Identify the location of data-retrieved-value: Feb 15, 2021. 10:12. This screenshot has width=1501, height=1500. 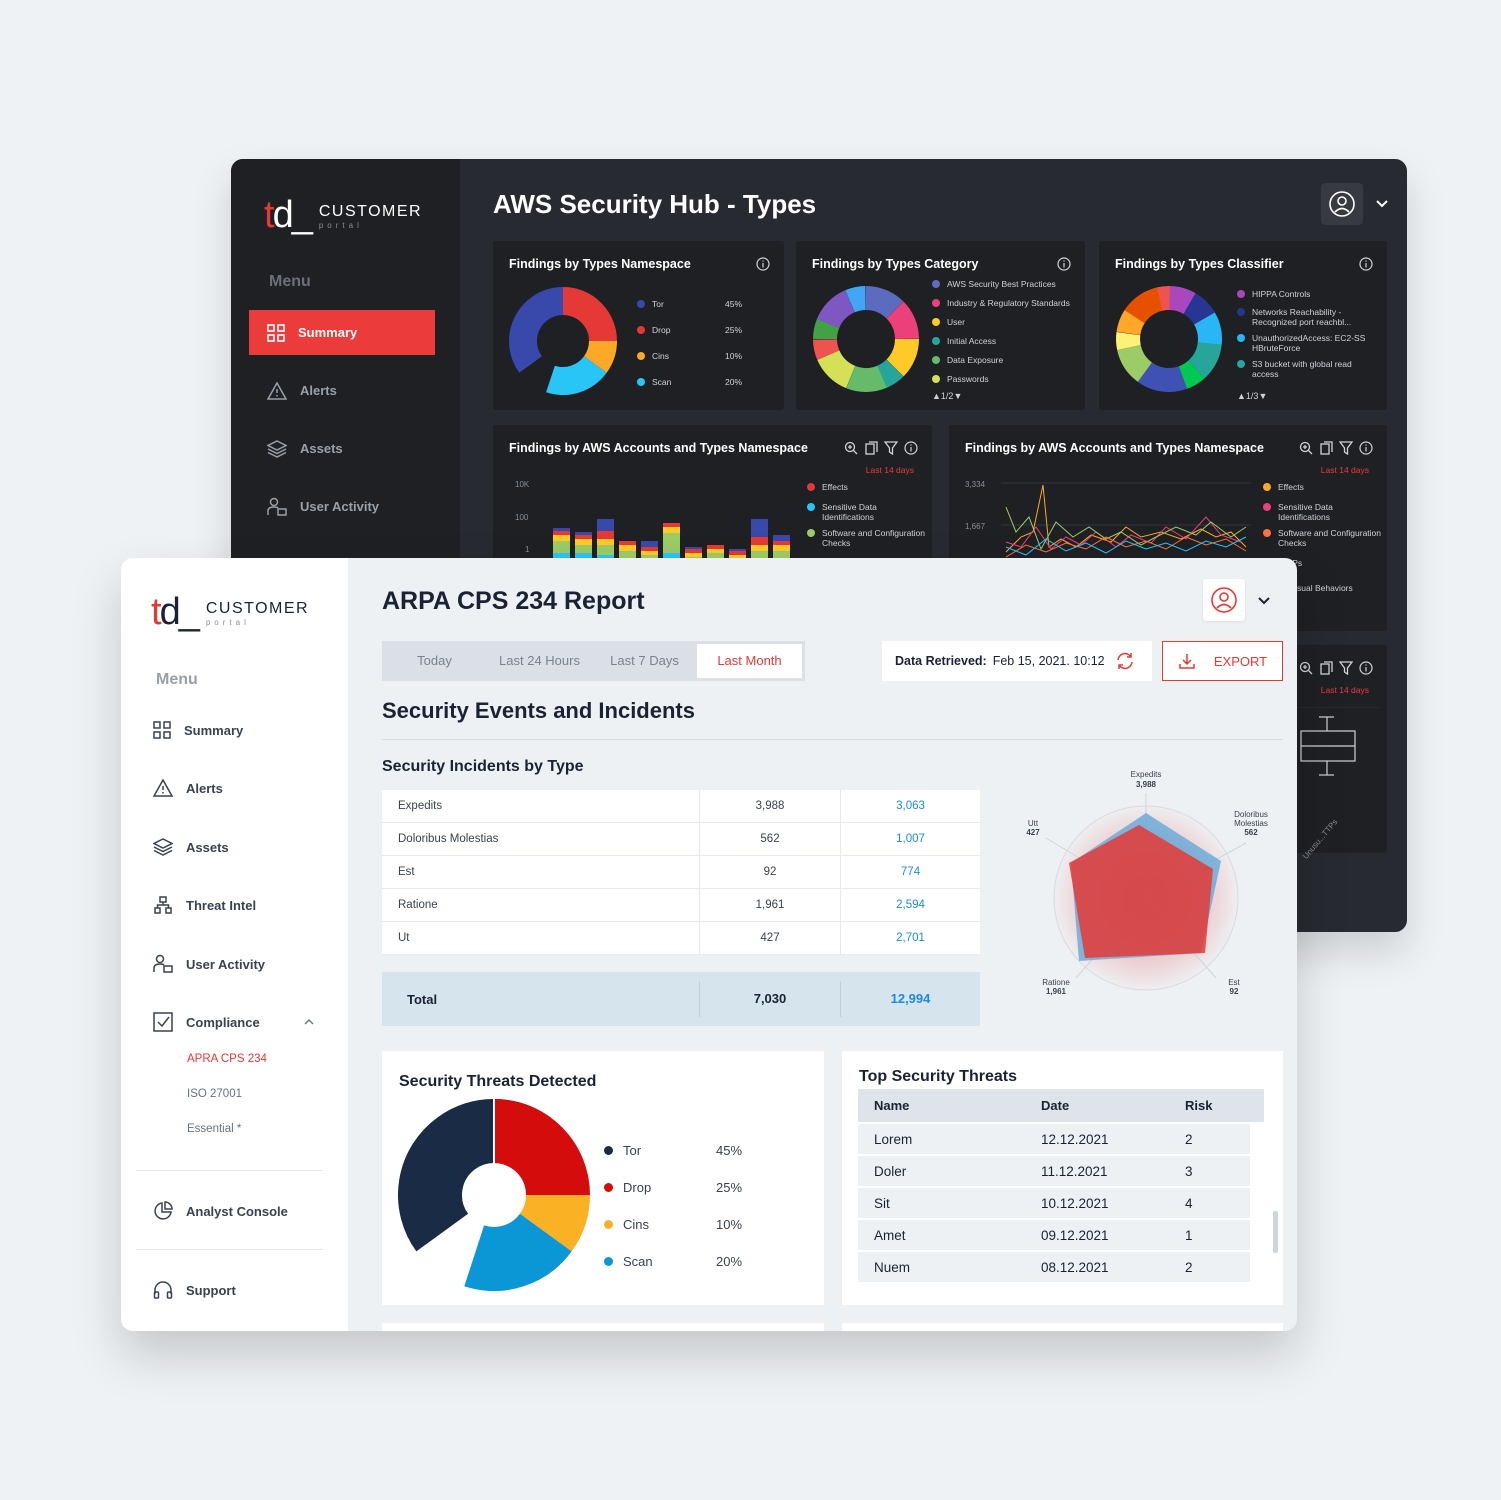
(1048, 661).